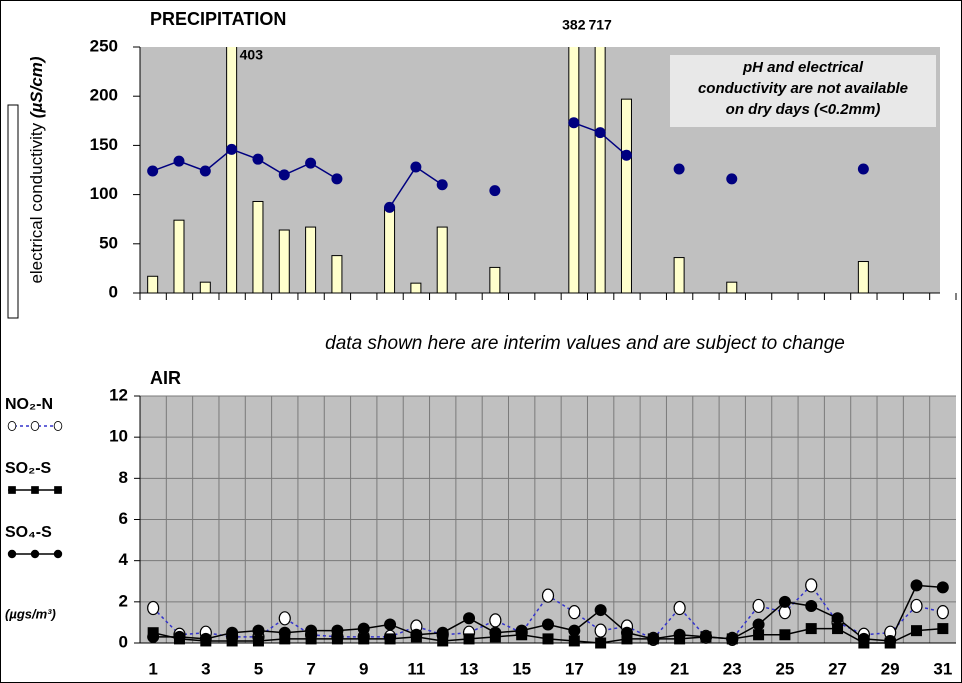 Image resolution: width=962 pixels, height=683 pixels. Describe the element at coordinates (205, 668) in the screenshot. I see `x-tick-label: 3` at that location.